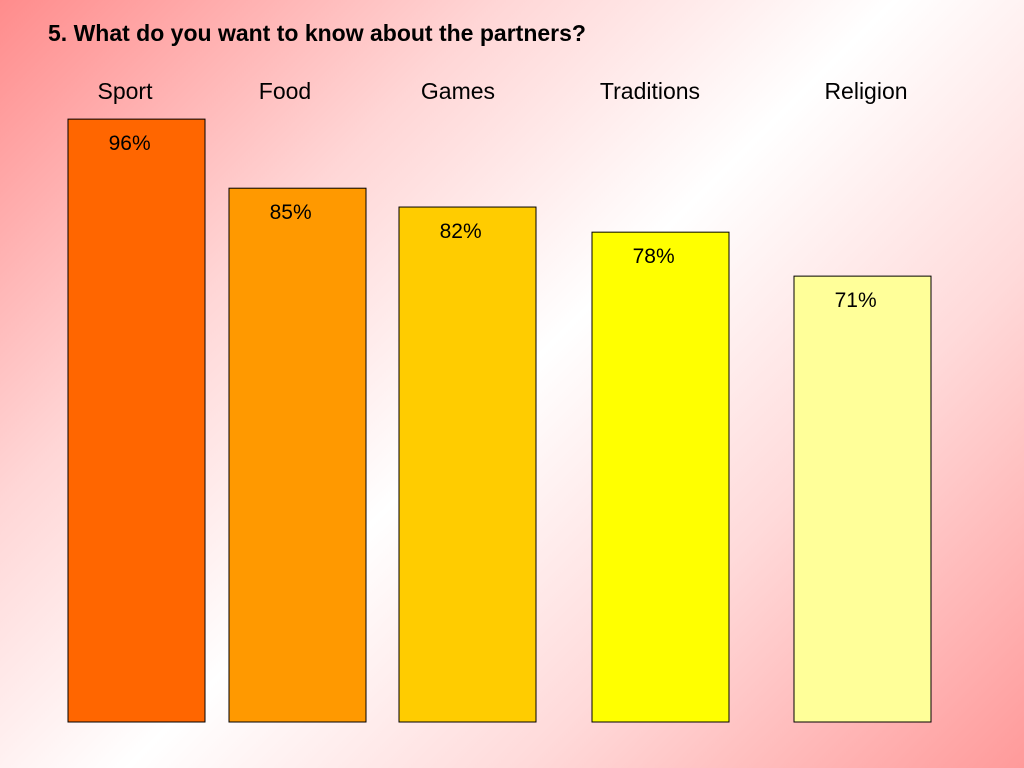  What do you see at coordinates (458, 91) in the screenshot?
I see `category-label-games: Games` at bounding box center [458, 91].